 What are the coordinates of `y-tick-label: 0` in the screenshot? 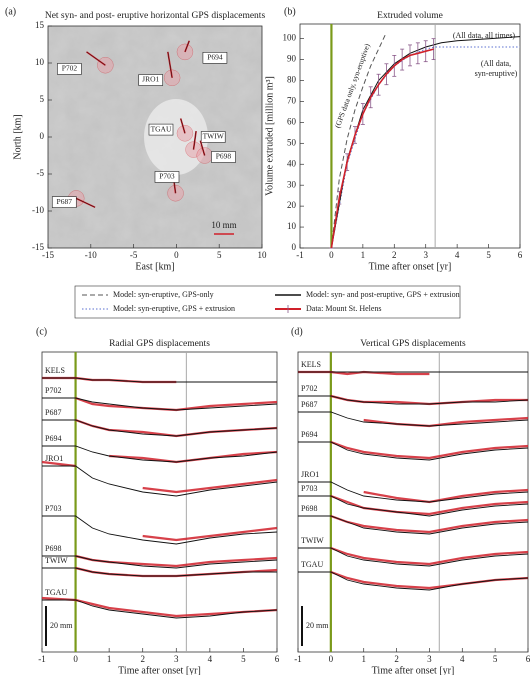 It's located at (294, 247).